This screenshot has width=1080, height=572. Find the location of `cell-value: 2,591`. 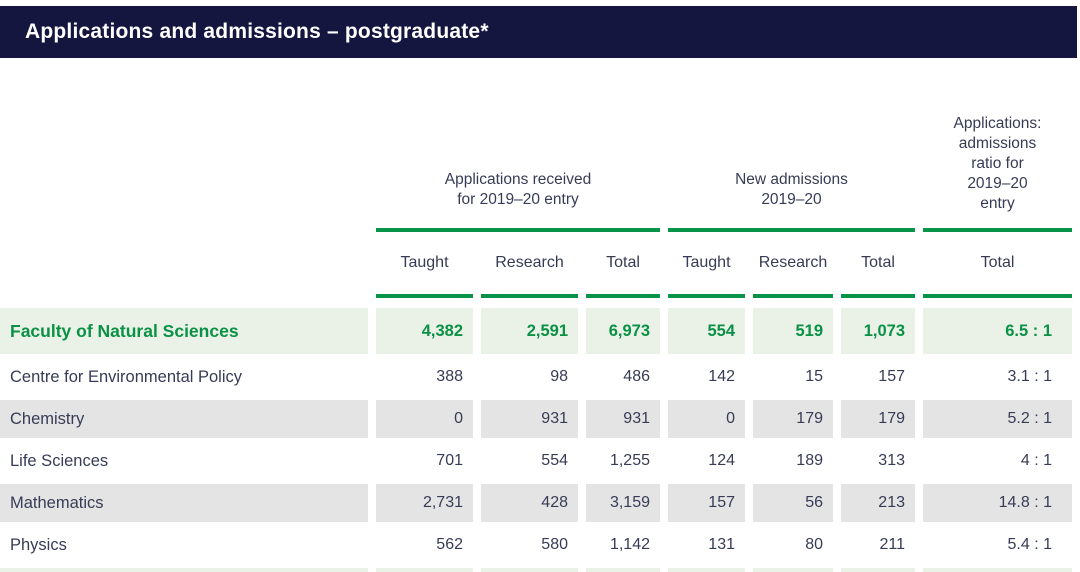

cell-value: 2,591 is located at coordinates (529, 331).